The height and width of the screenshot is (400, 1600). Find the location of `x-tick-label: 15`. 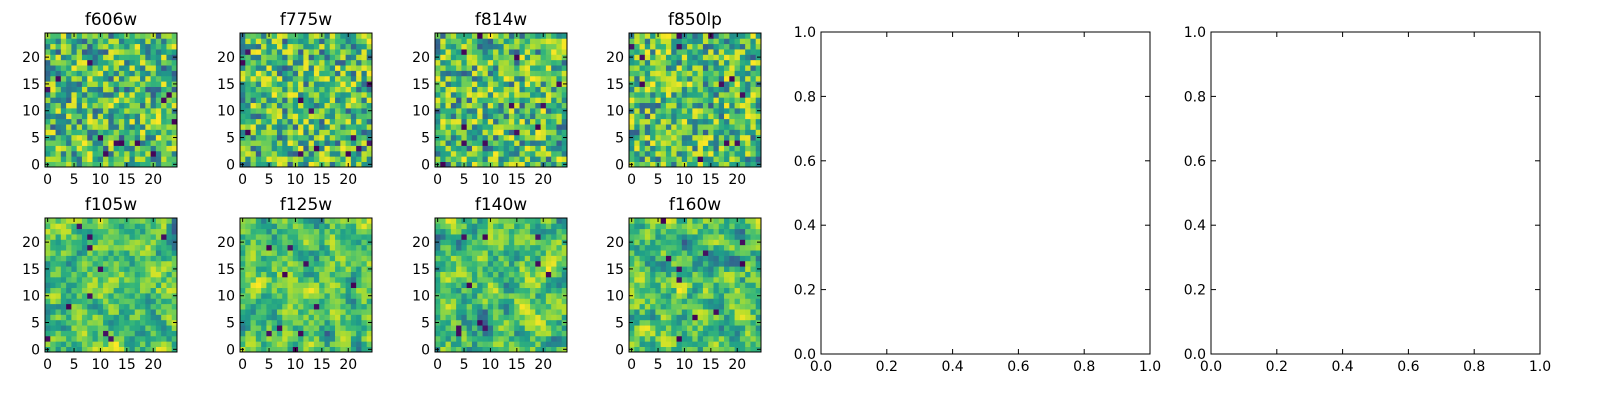

x-tick-label: 15 is located at coordinates (322, 365).